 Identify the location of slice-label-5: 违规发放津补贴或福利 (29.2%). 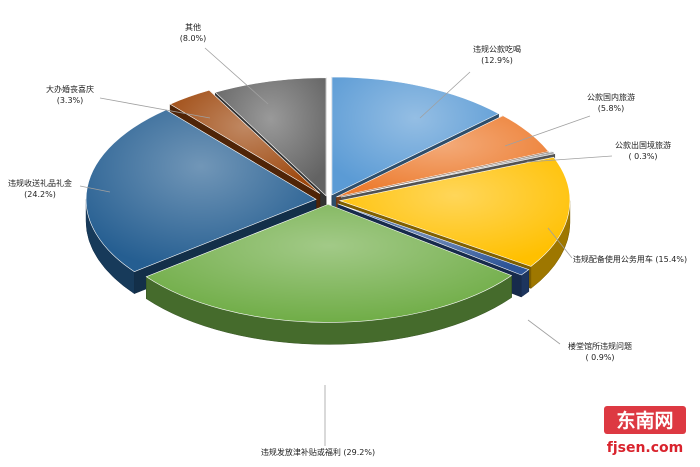
(318, 452).